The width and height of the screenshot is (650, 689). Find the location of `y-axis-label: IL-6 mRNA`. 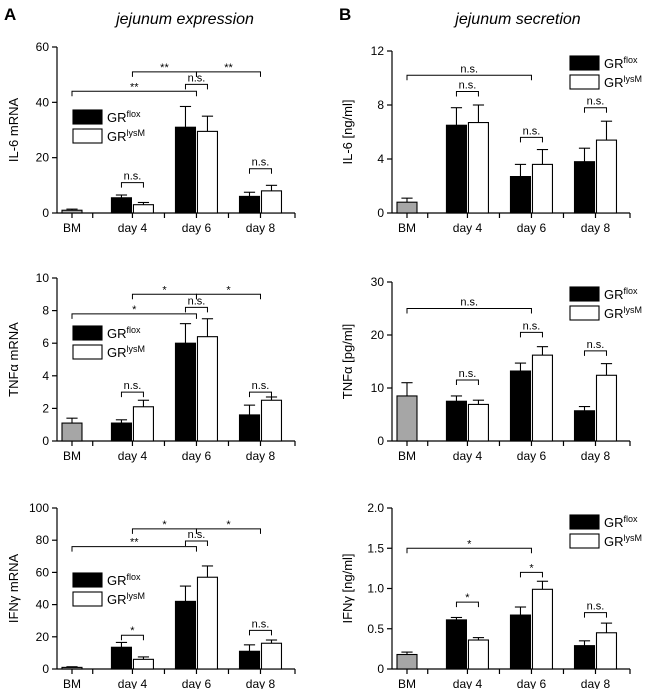

y-axis-label: IL-6 mRNA is located at coordinates (13, 130).